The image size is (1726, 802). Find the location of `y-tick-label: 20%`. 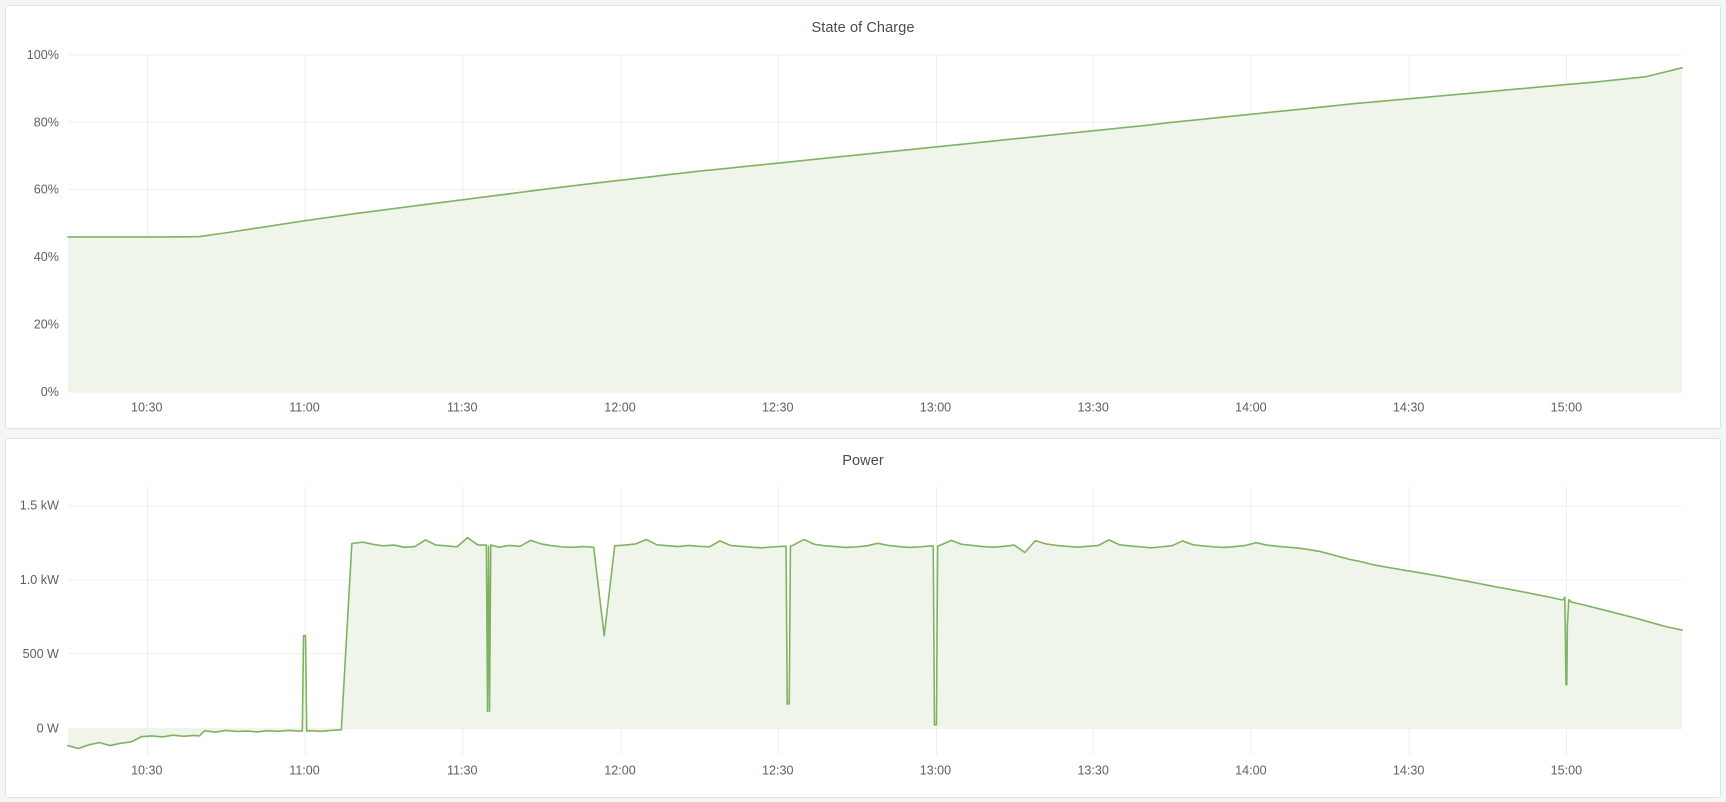

y-tick-label: 20% is located at coordinates (46, 323).